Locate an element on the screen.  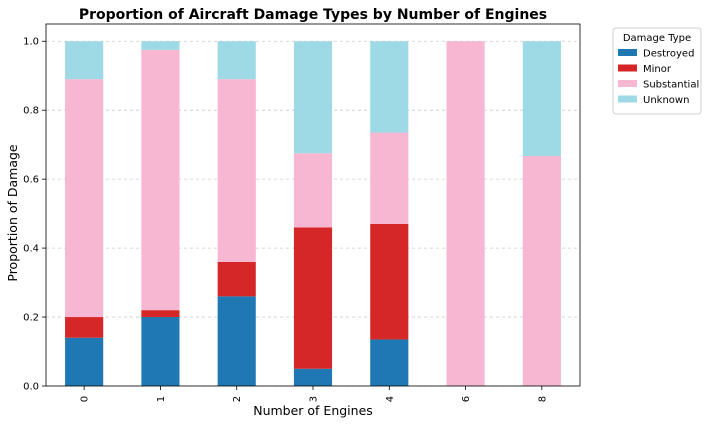
legend-label-minor: Minor is located at coordinates (657, 69).